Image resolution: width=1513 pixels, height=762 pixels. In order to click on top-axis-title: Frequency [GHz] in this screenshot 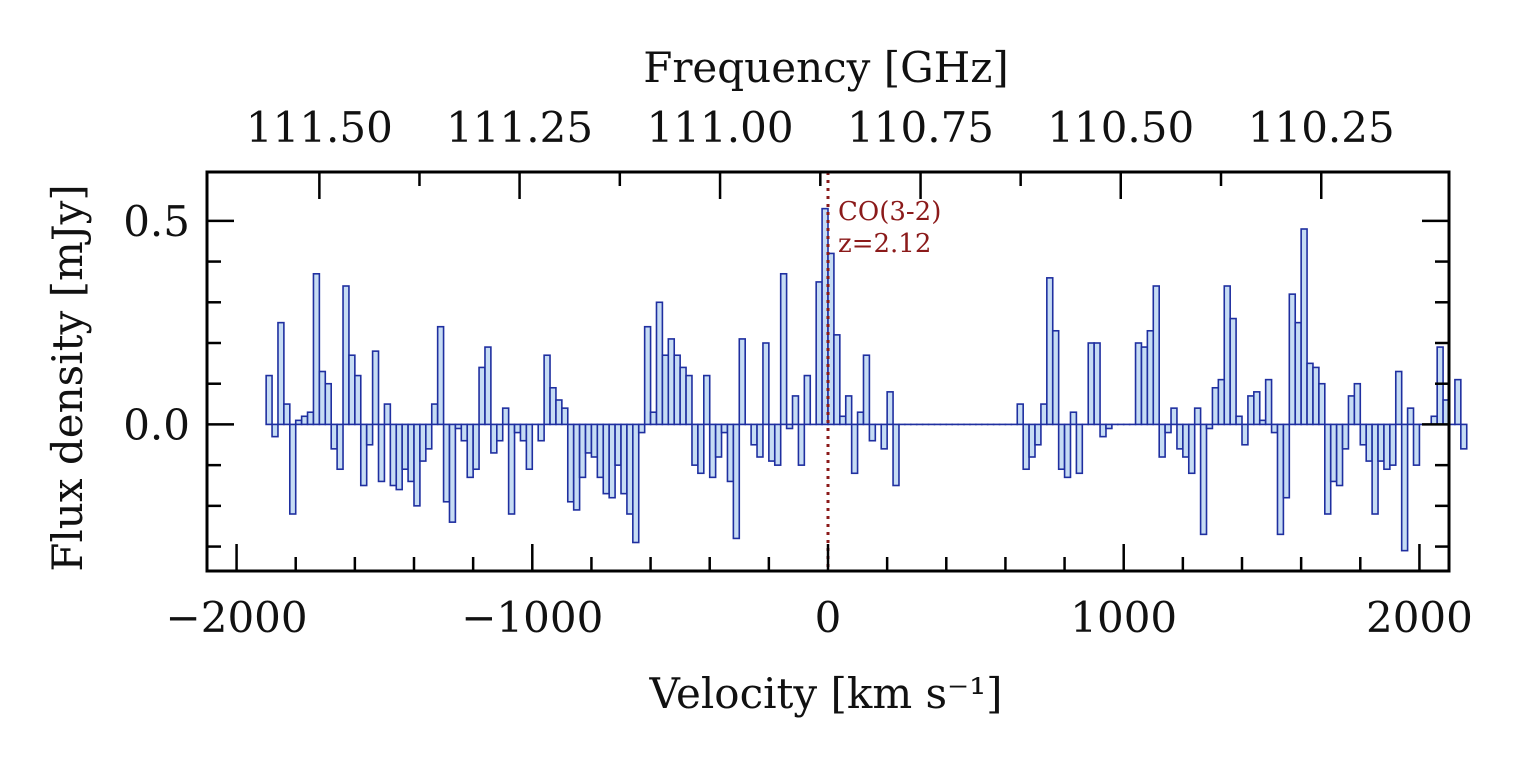, I will do `click(826, 67)`.